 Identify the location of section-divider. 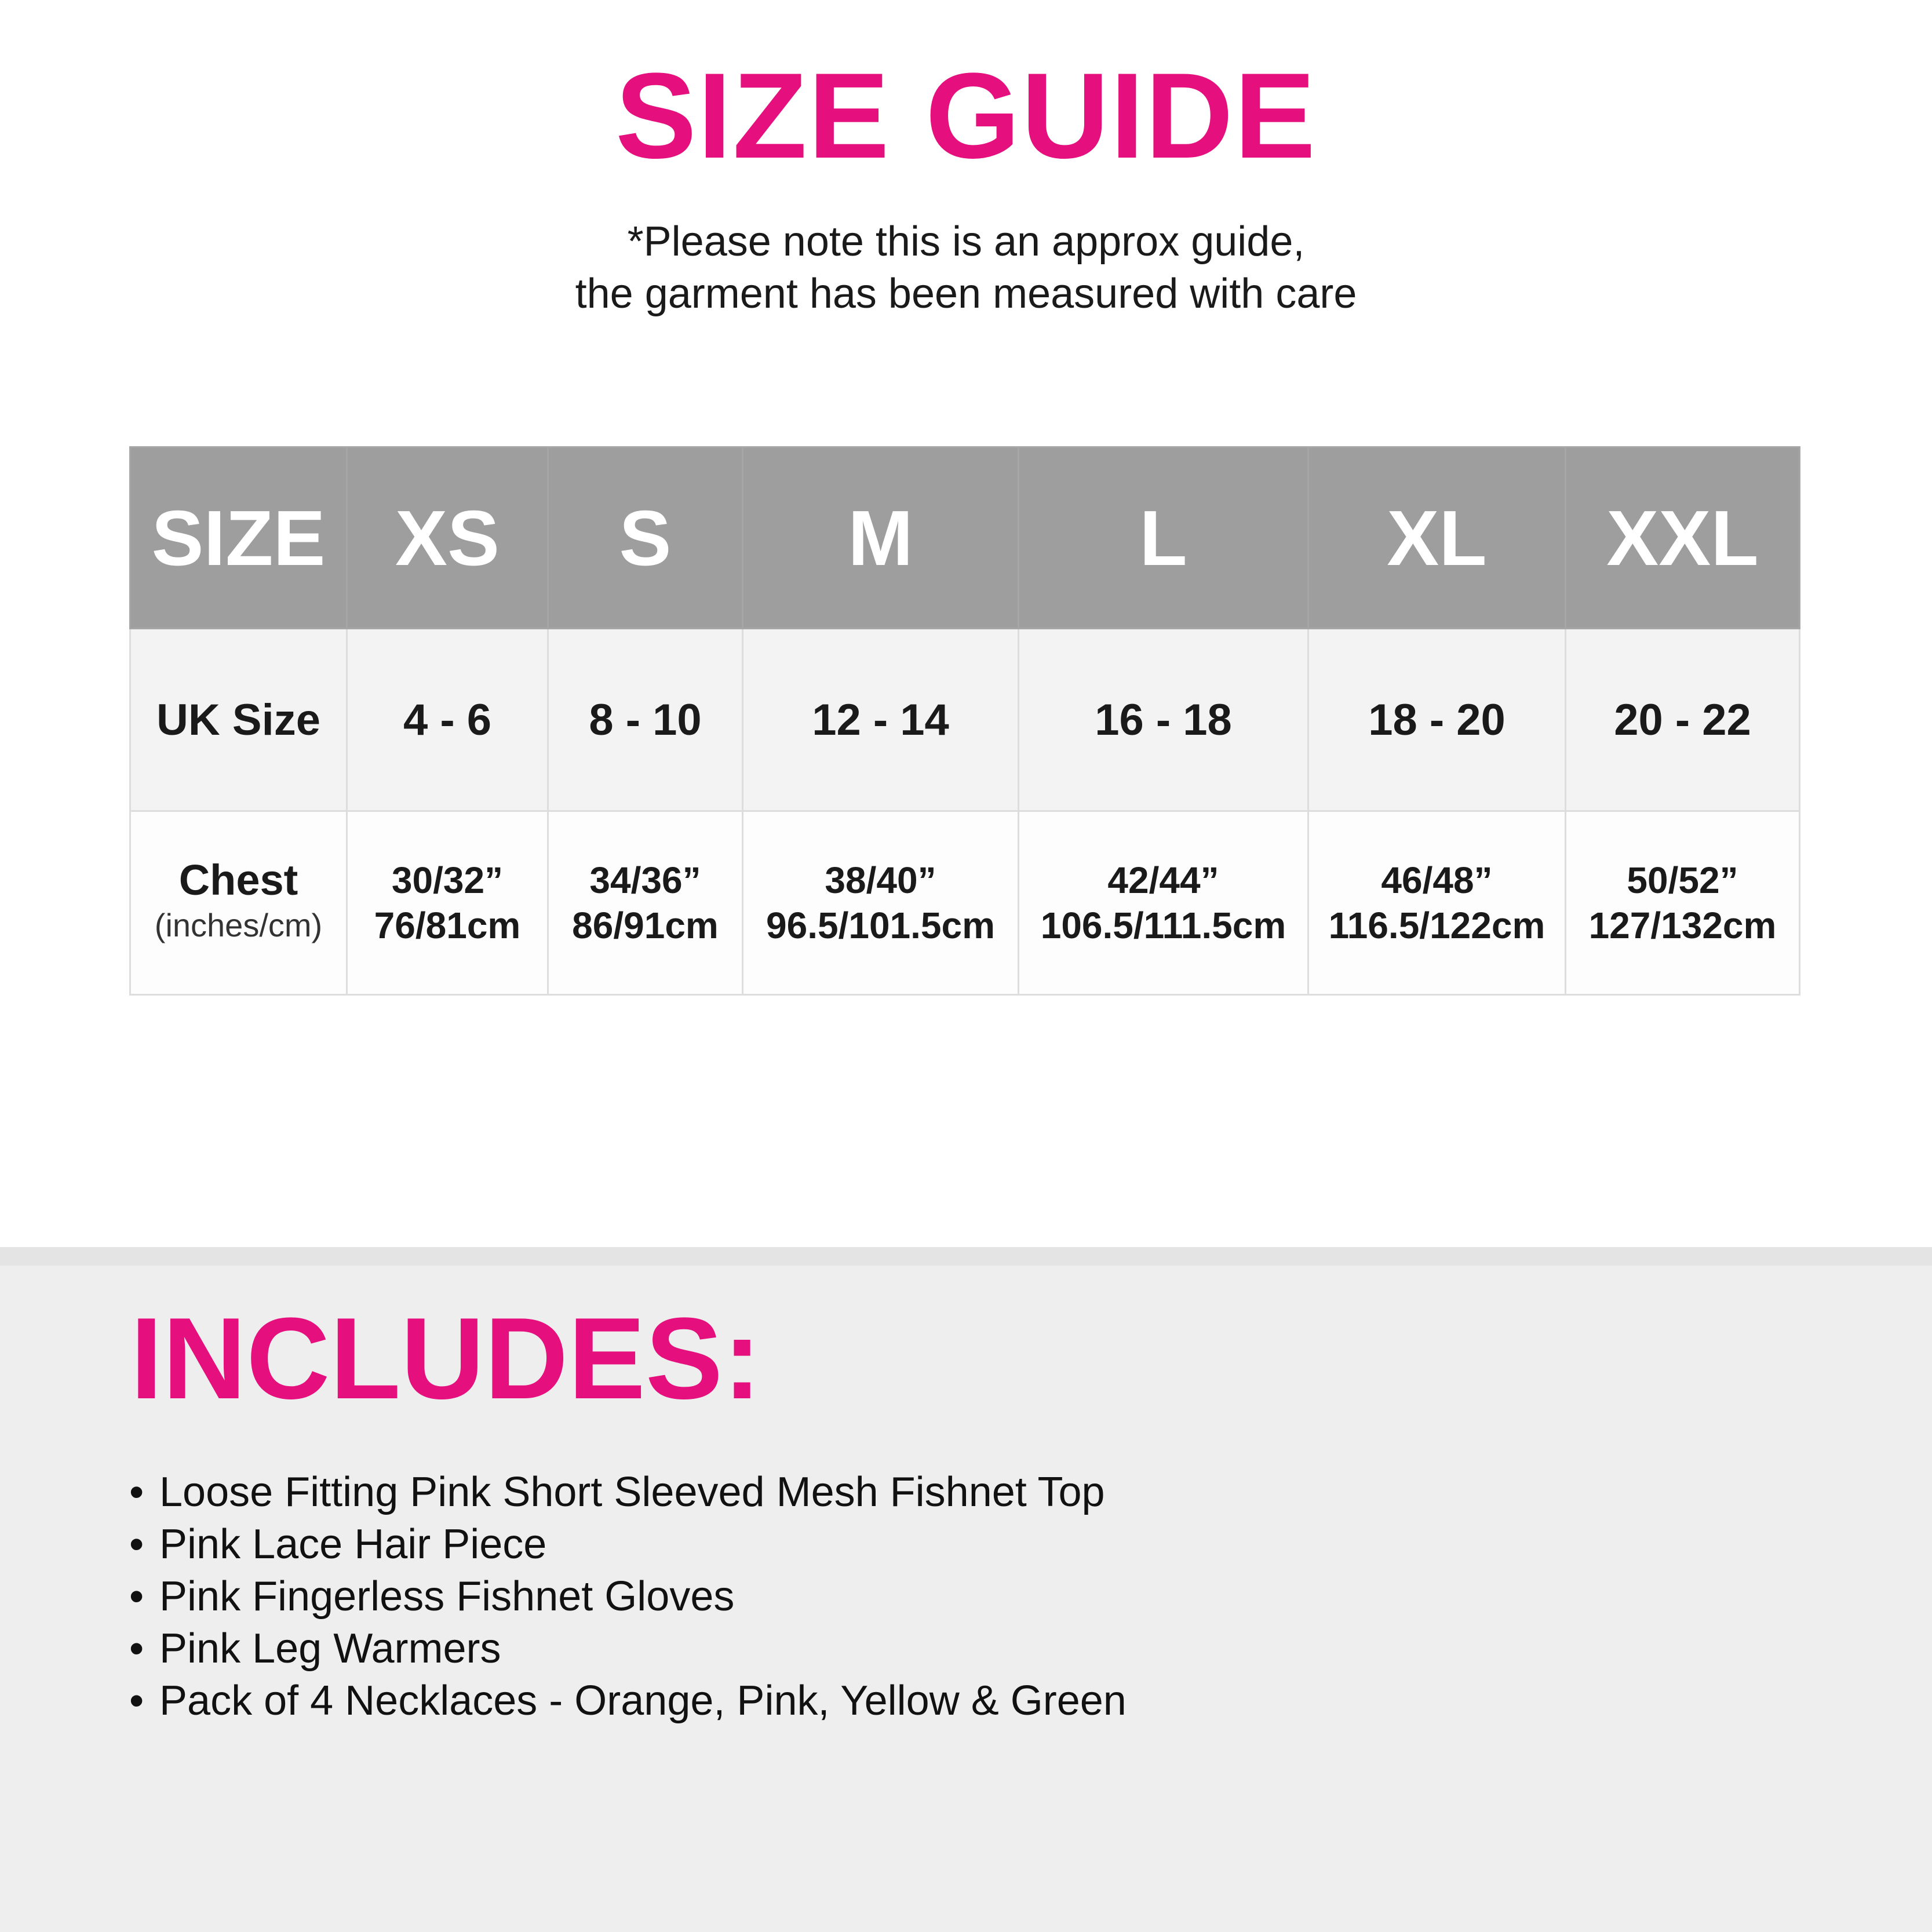
(966, 1257).